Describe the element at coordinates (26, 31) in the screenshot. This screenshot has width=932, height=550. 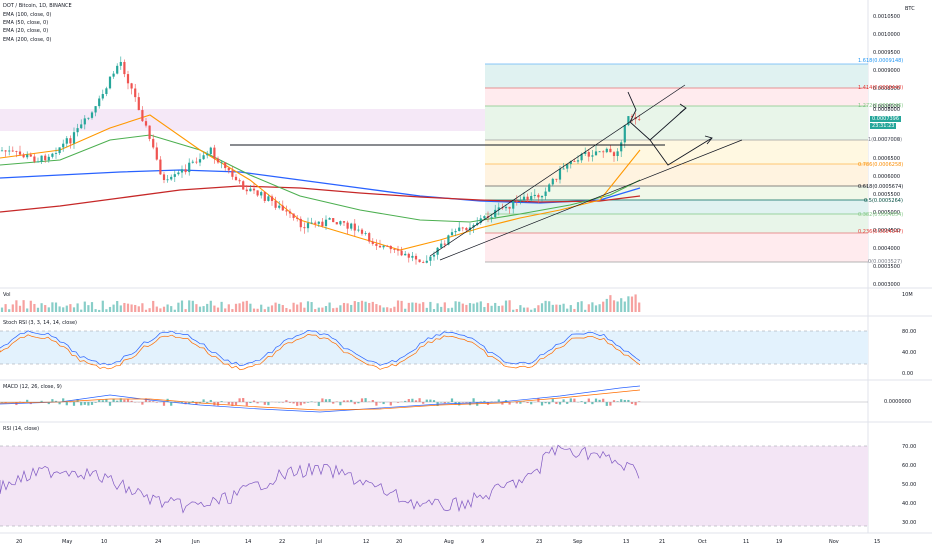
I see `legend-ema20: EMA (20, close, 0)` at that location.